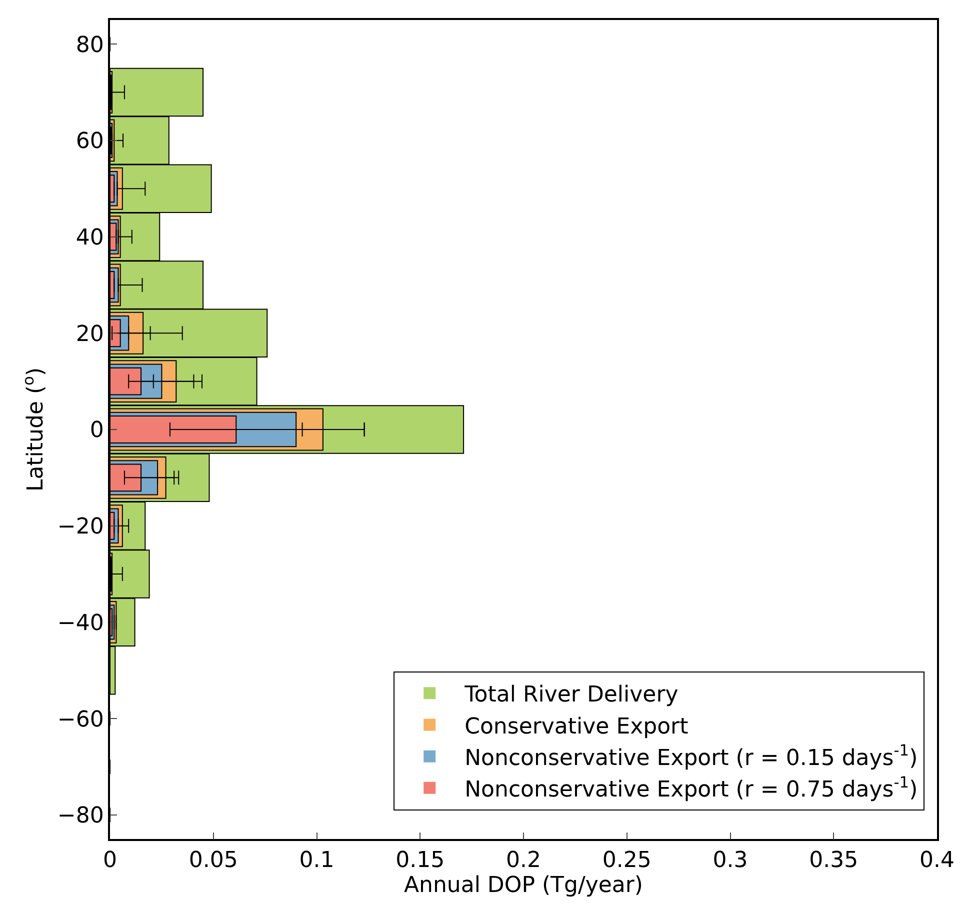 This screenshot has height=917, width=967. What do you see at coordinates (833, 861) in the screenshot?
I see `x-tick-label: 0.35` at bounding box center [833, 861].